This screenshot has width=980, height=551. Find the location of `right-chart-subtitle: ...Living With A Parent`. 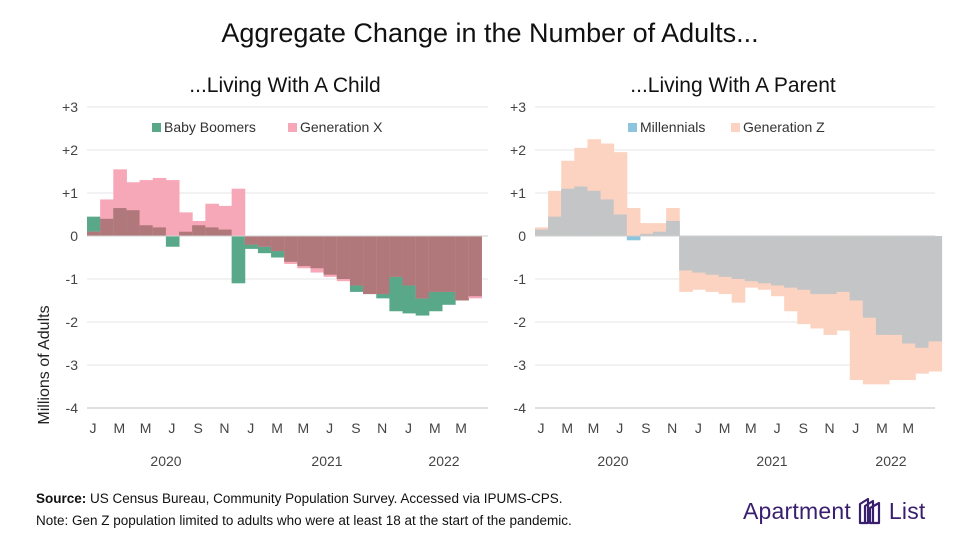

right-chart-subtitle: ...Living With A Parent is located at coordinates (733, 85).